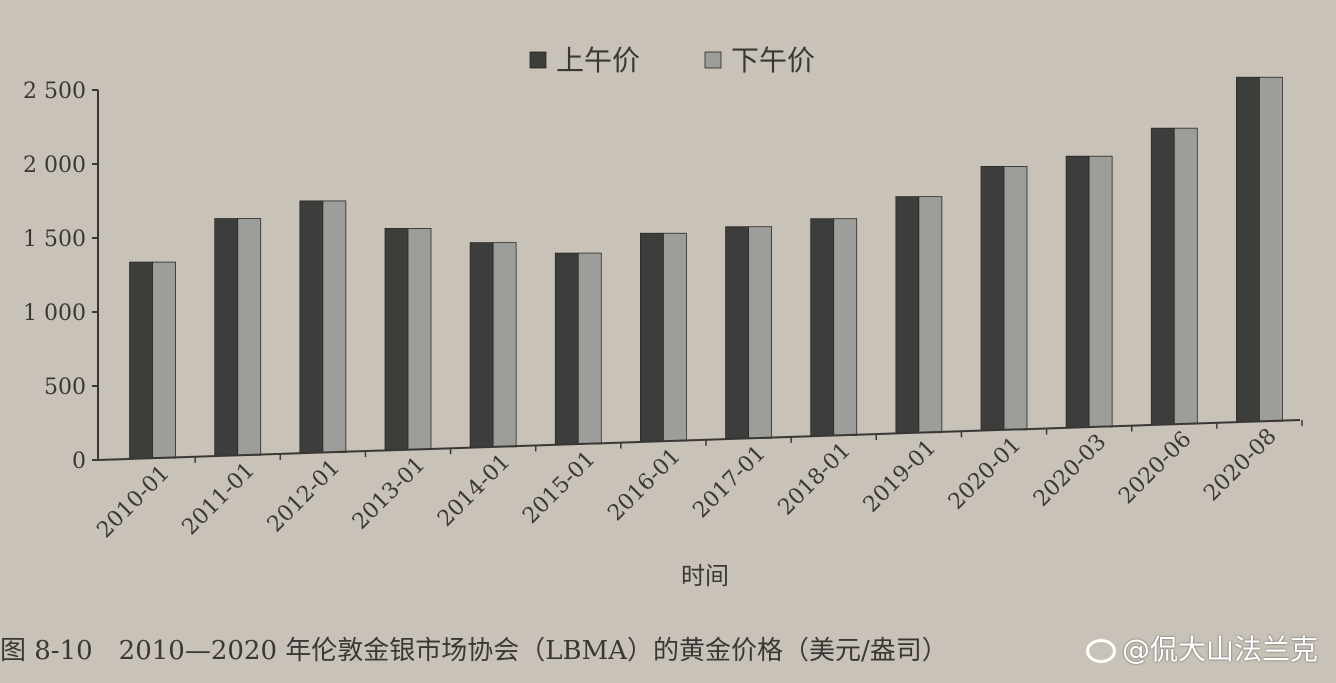 The width and height of the screenshot is (1336, 683). I want to click on x-tick-label: 2016-01, so click(644, 485).